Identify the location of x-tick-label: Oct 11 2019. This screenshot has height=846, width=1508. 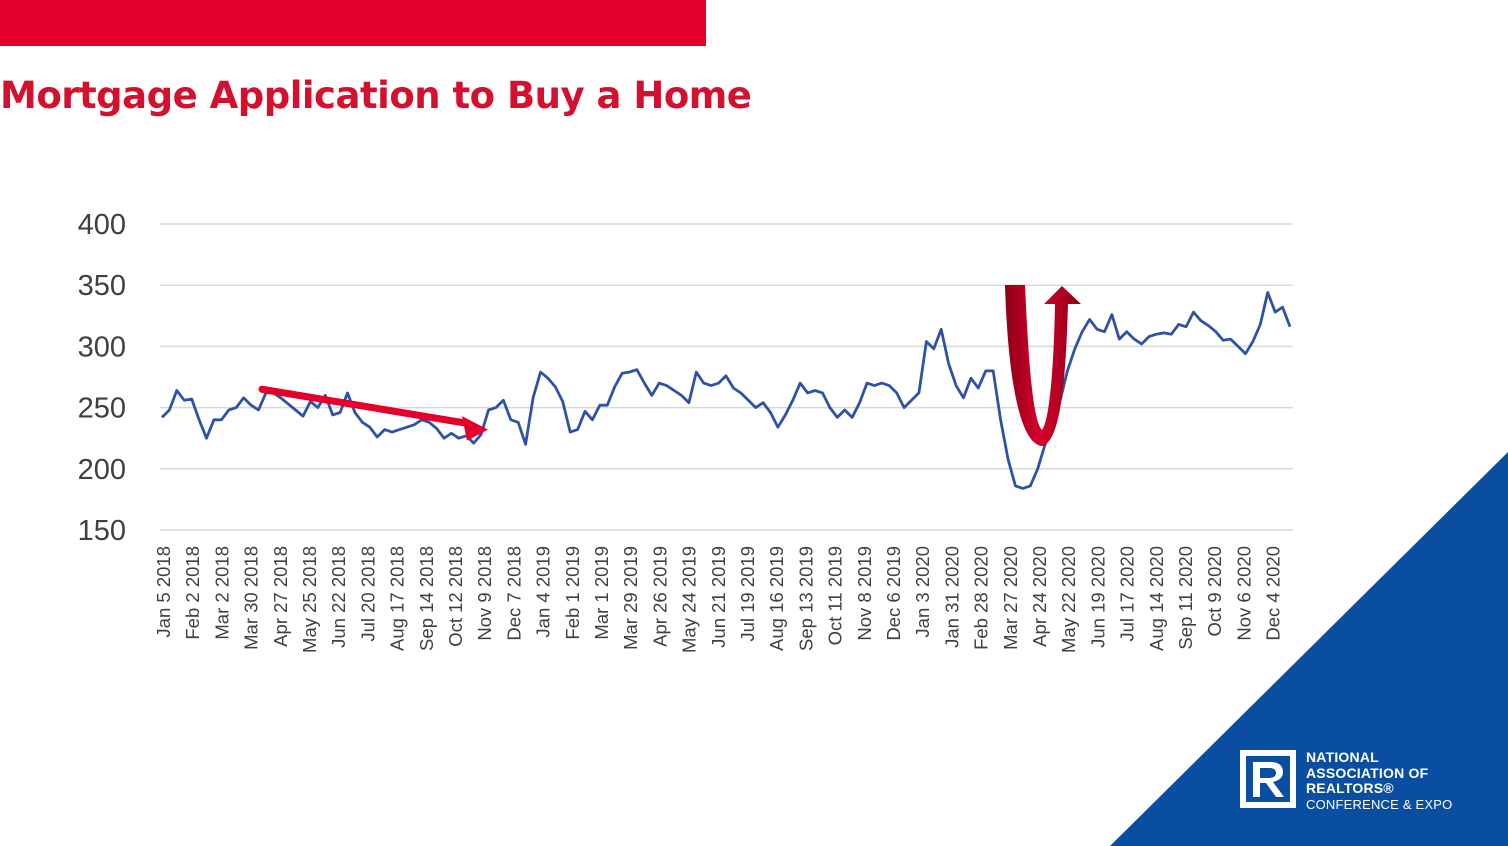
(835, 595).